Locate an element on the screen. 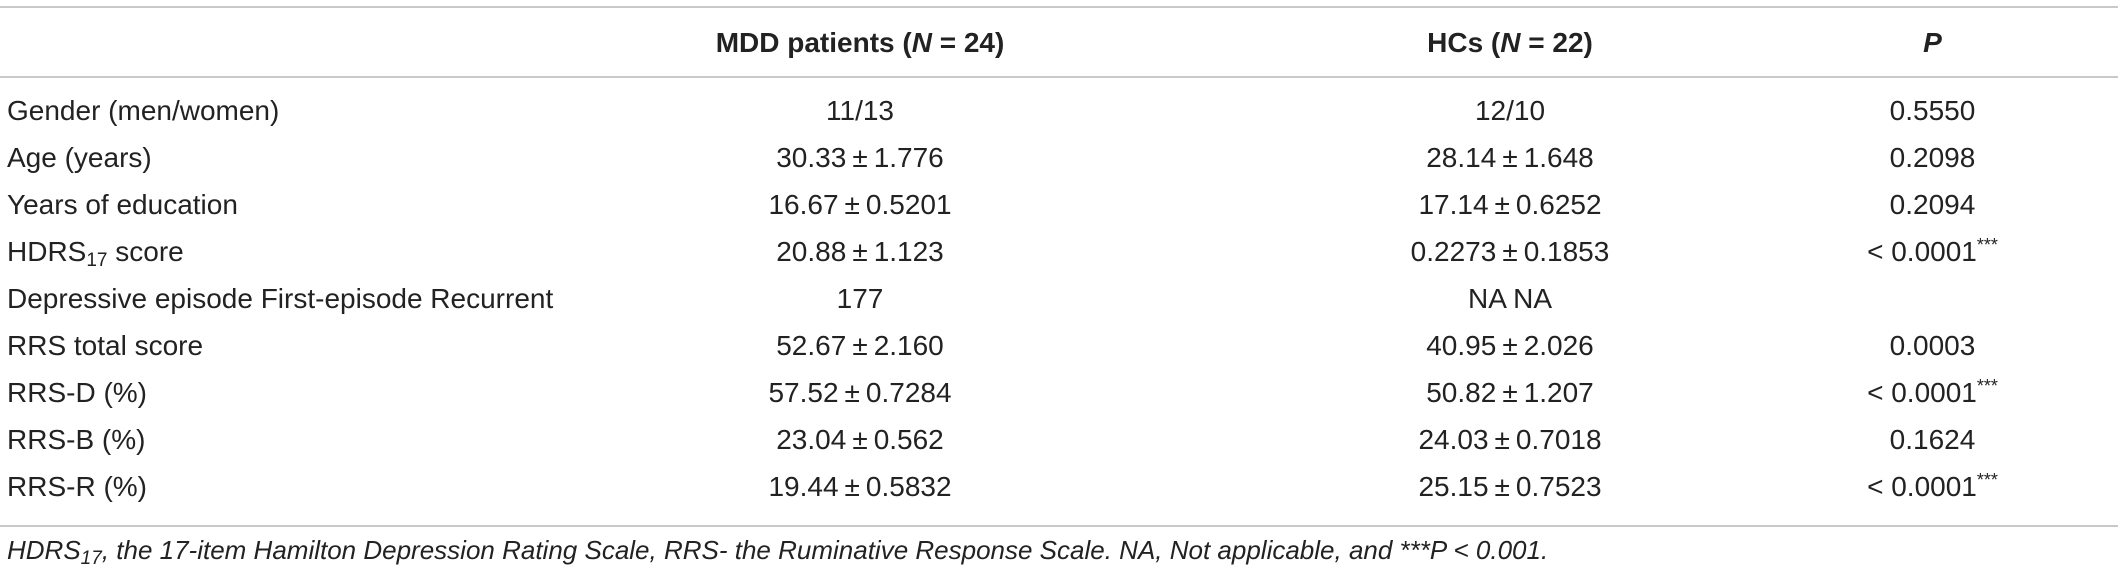  p-value: 0.5550 is located at coordinates (1932, 110).